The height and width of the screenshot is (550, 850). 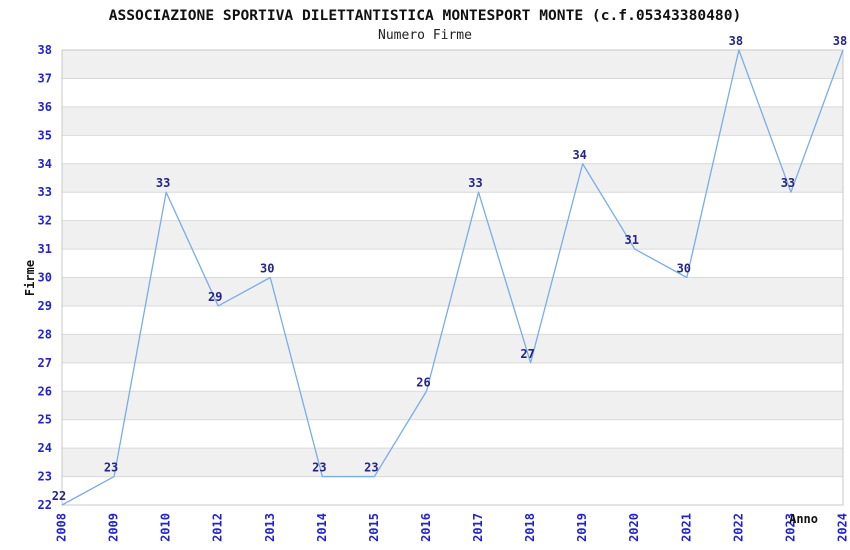 What do you see at coordinates (843, 527) in the screenshot?
I see `x-tick-label: 2024` at bounding box center [843, 527].